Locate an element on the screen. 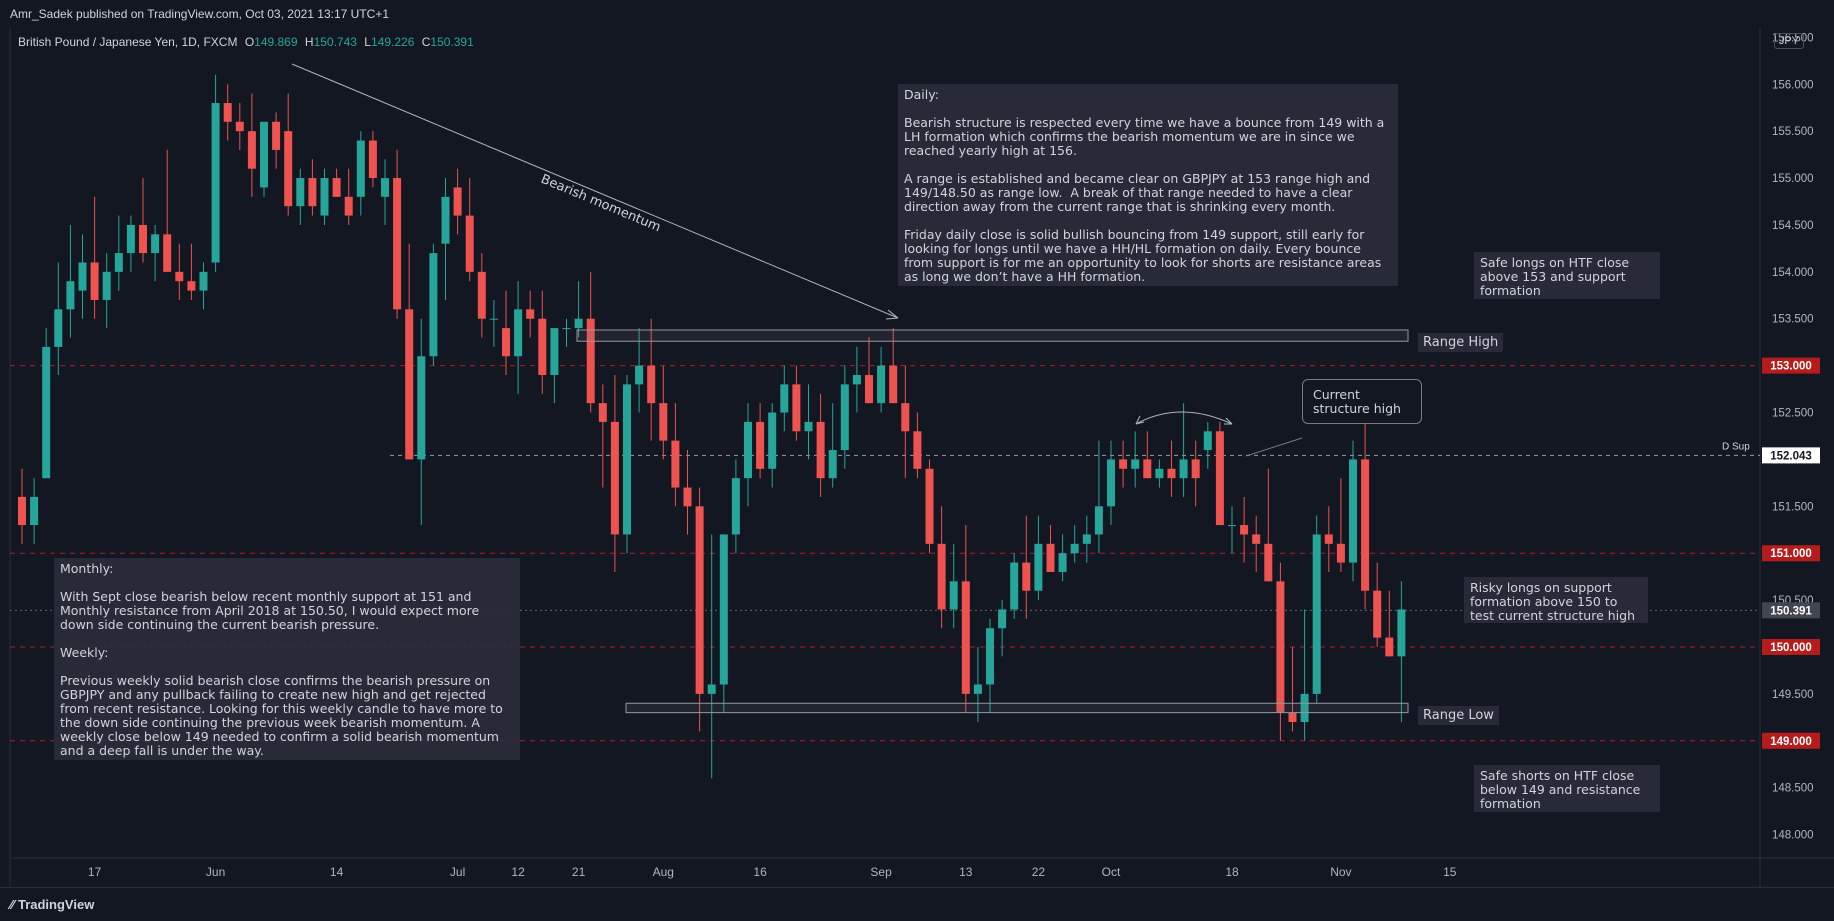  x-tick-label: 12 is located at coordinates (518, 872).